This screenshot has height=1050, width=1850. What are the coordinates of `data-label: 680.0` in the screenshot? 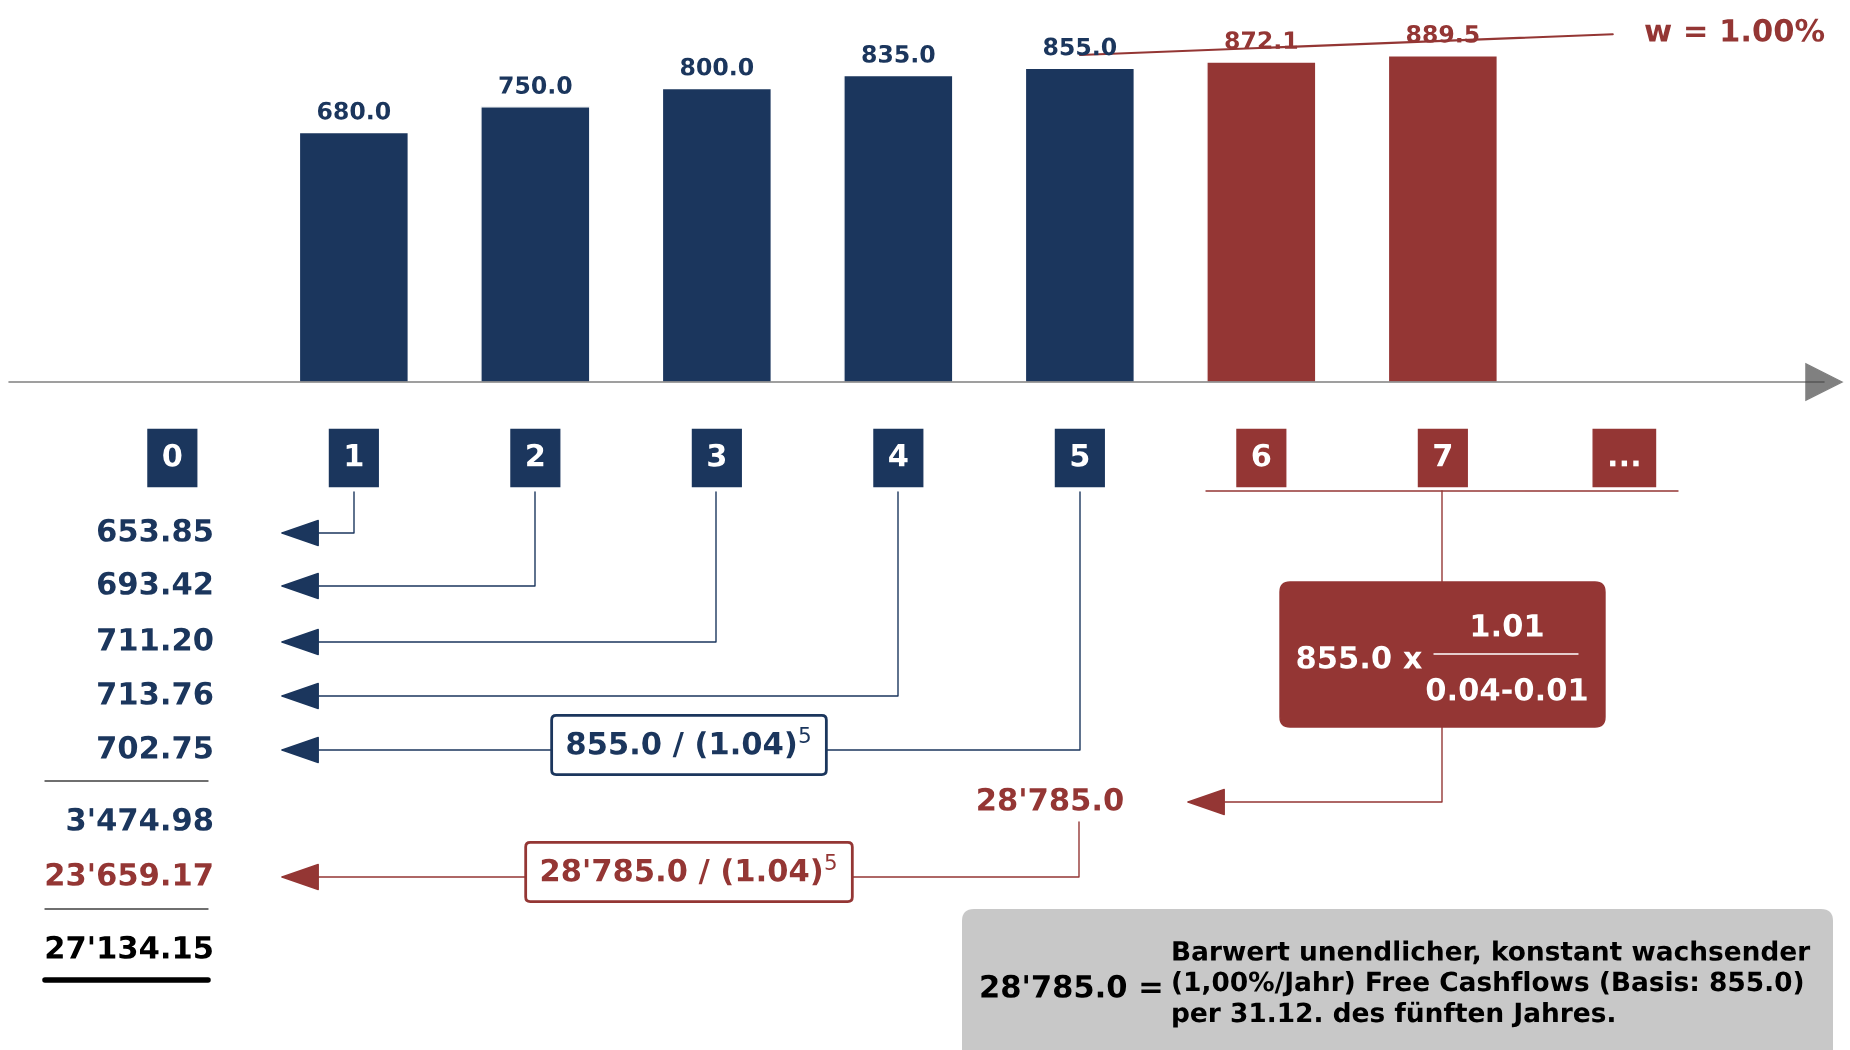 It's located at (354, 110).